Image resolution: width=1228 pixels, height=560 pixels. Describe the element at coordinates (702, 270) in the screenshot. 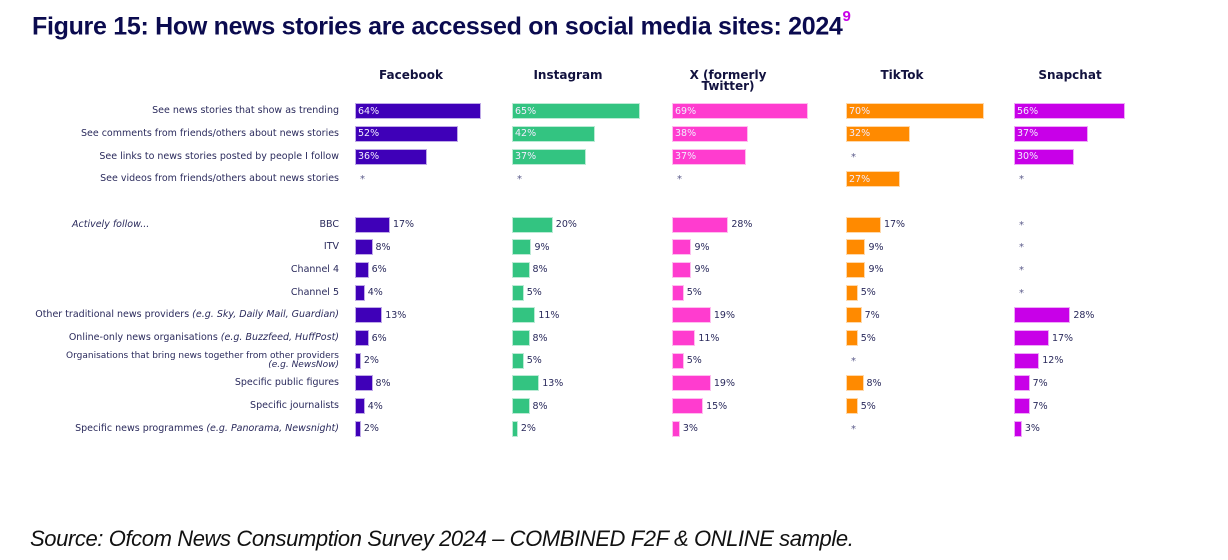

I see `data-label: 9%` at that location.